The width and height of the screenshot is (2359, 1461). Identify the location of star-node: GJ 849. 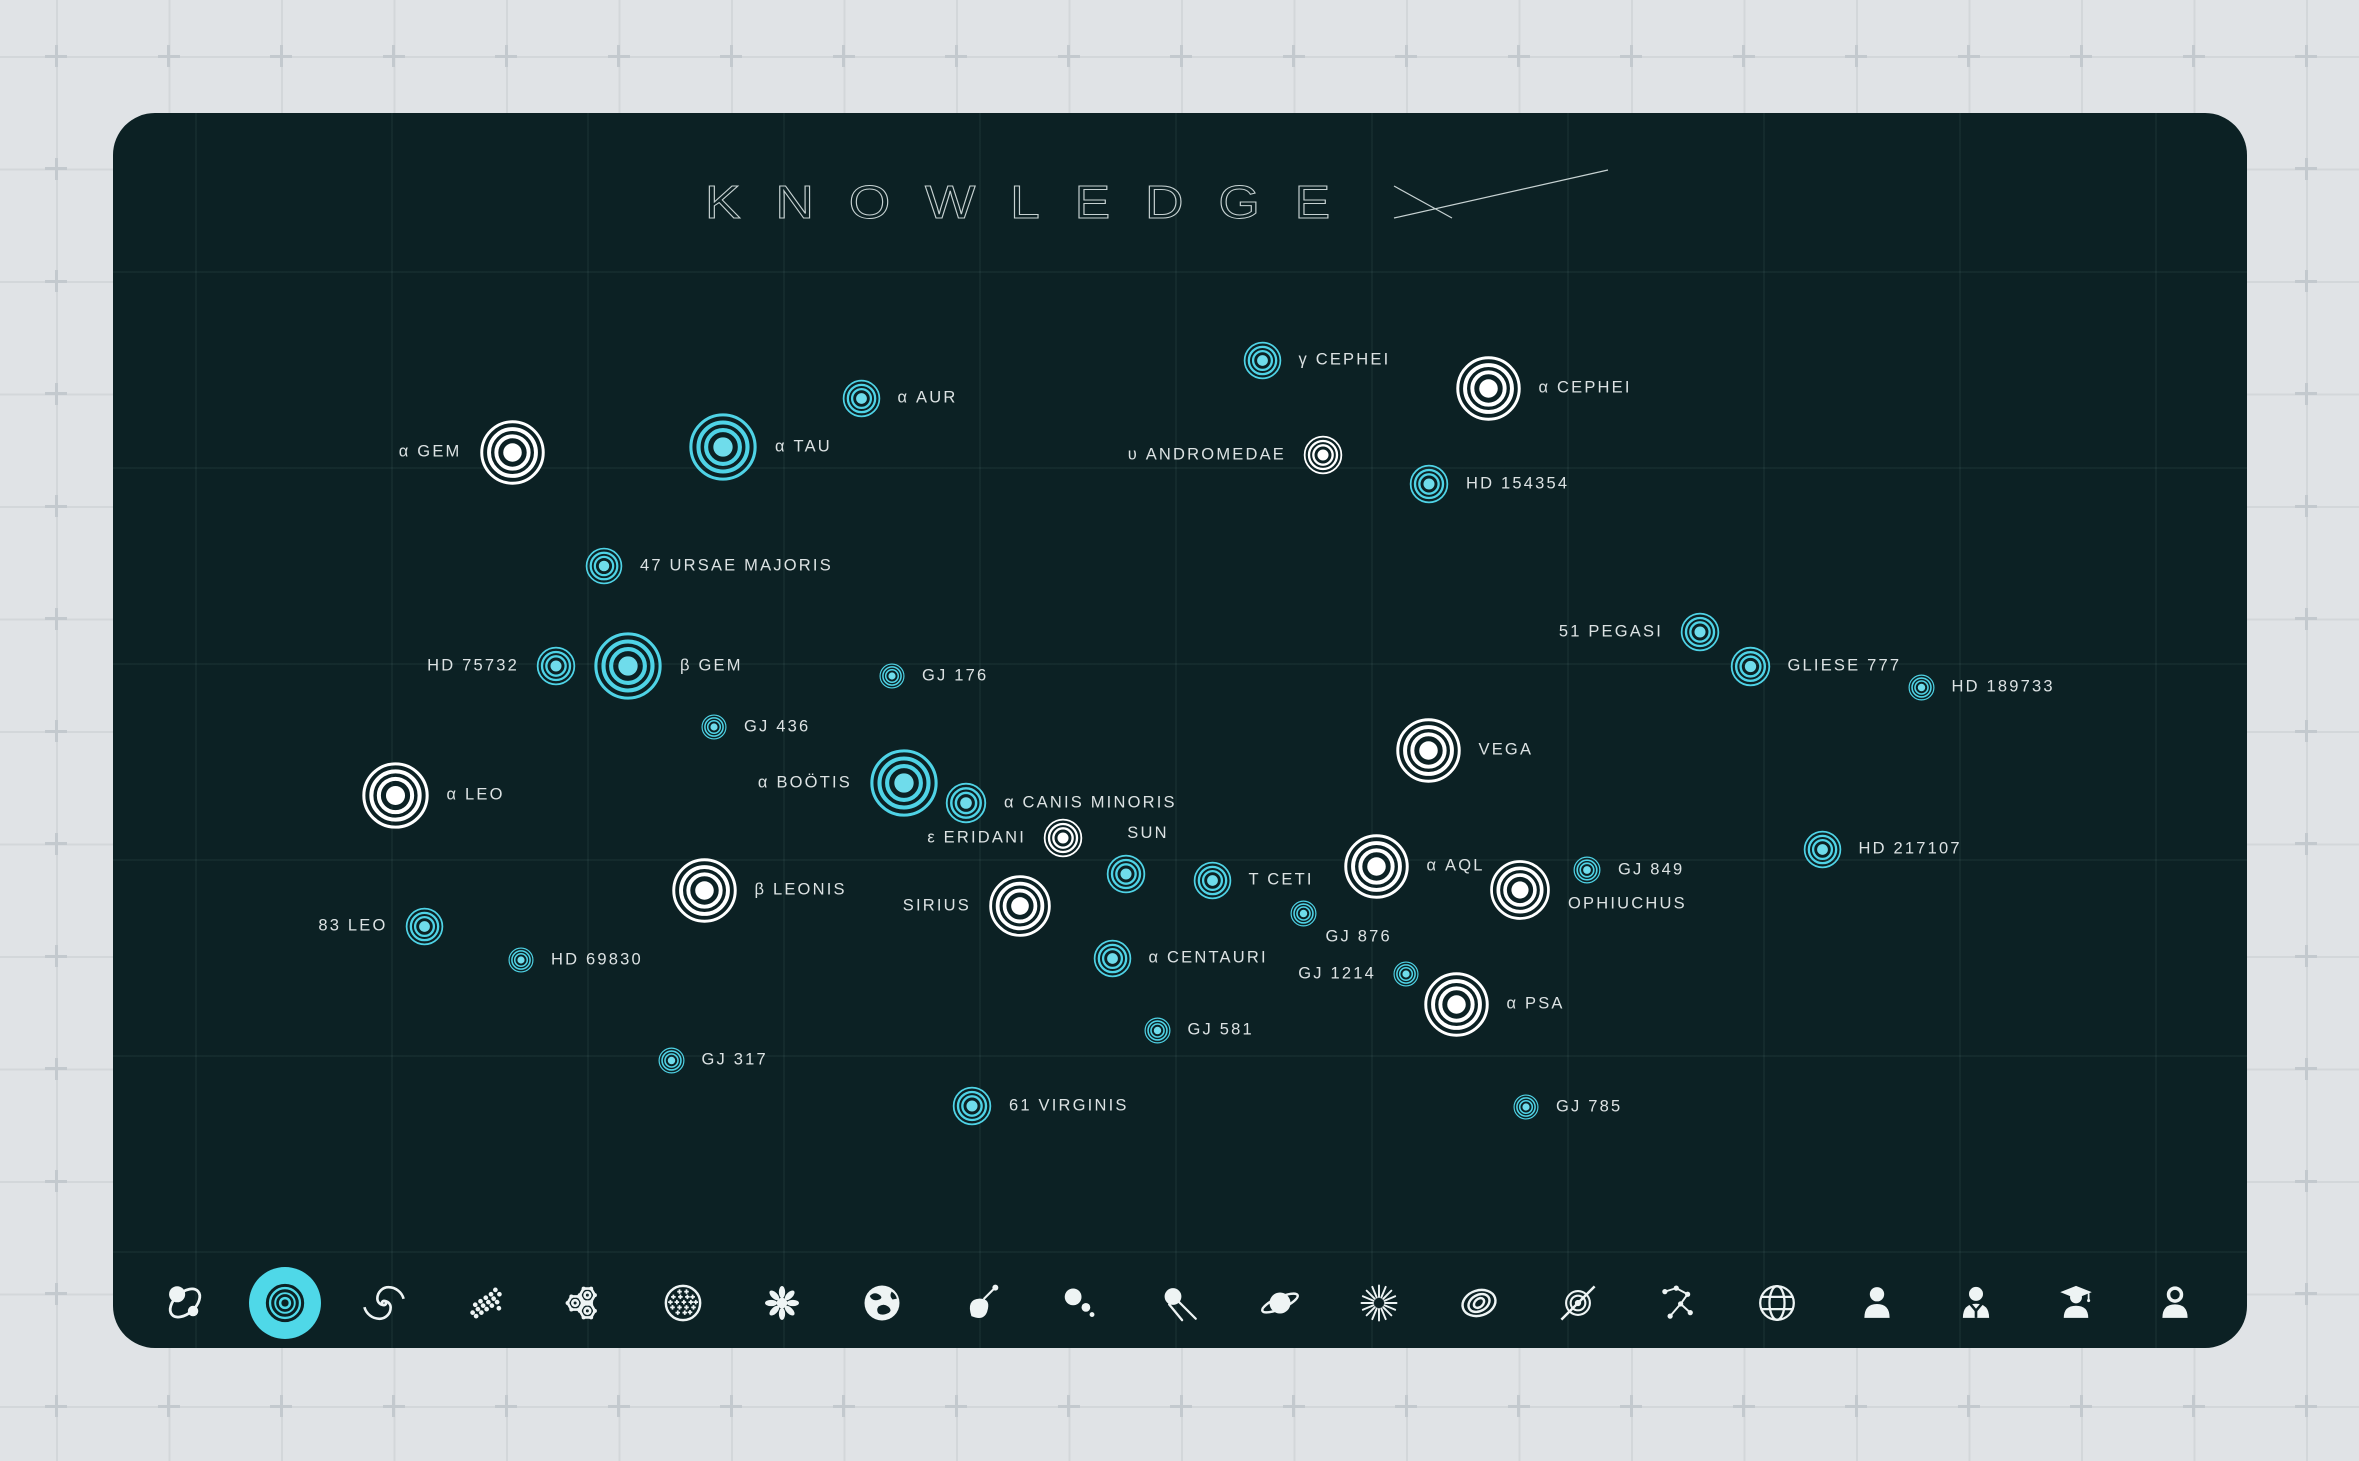
(1627, 870).